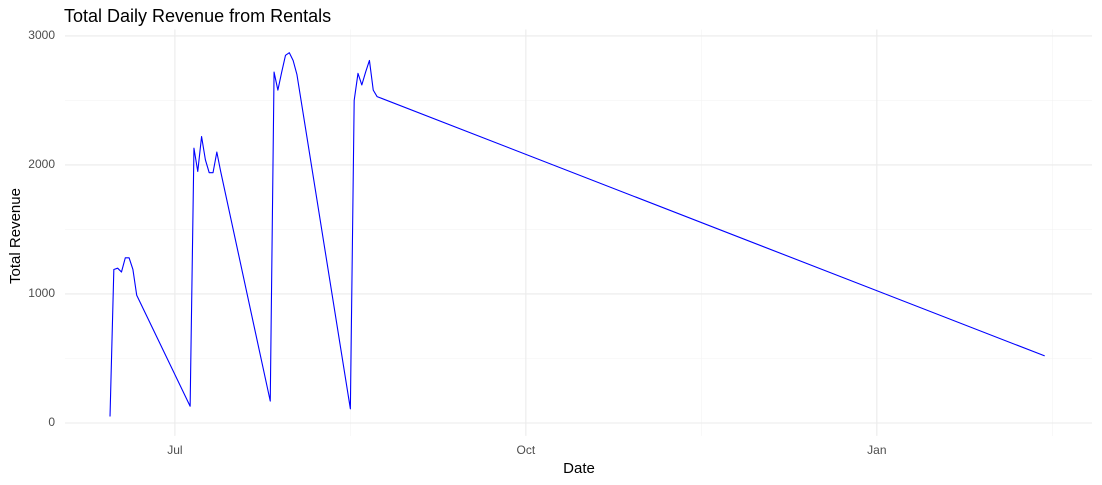 The height and width of the screenshot is (485, 1102). Describe the element at coordinates (174, 450) in the screenshot. I see `x-tick-label: Jul` at that location.